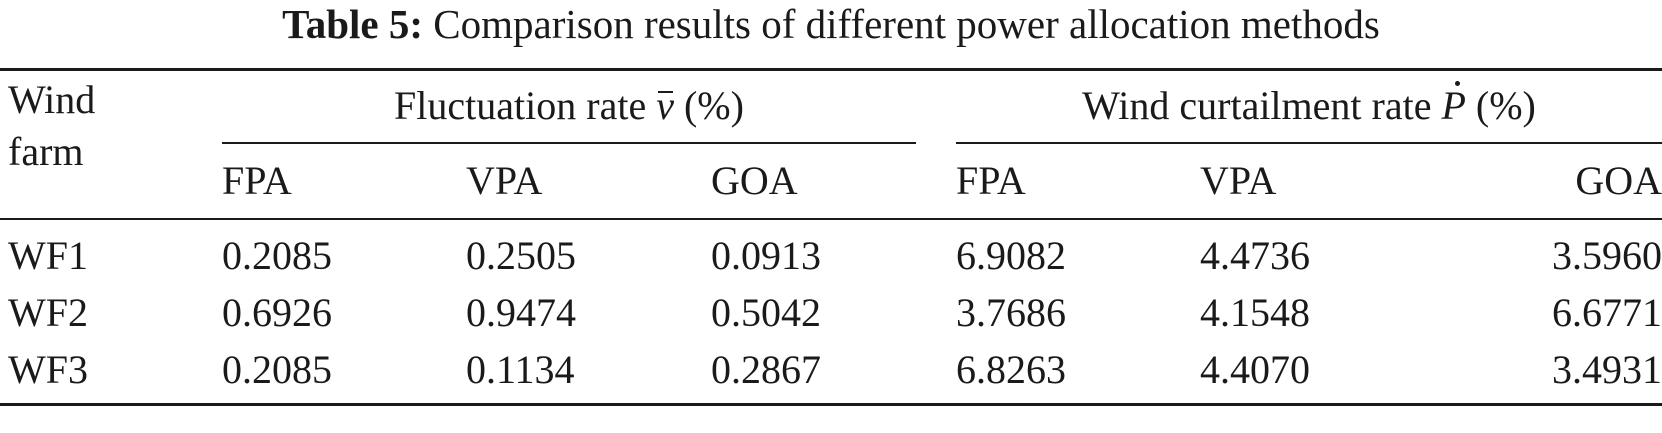 This screenshot has height=433, width=1662. Describe the element at coordinates (1238, 180) in the screenshot. I see `subheader-wcr-vpa: VPA` at that location.